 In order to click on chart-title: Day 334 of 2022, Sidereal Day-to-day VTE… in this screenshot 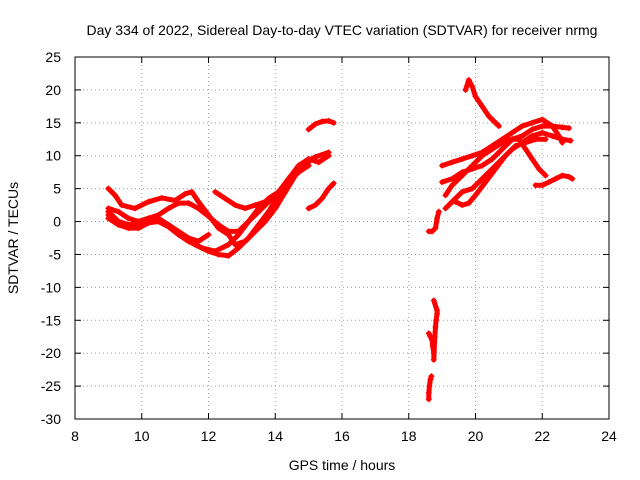, I will do `click(342, 30)`.